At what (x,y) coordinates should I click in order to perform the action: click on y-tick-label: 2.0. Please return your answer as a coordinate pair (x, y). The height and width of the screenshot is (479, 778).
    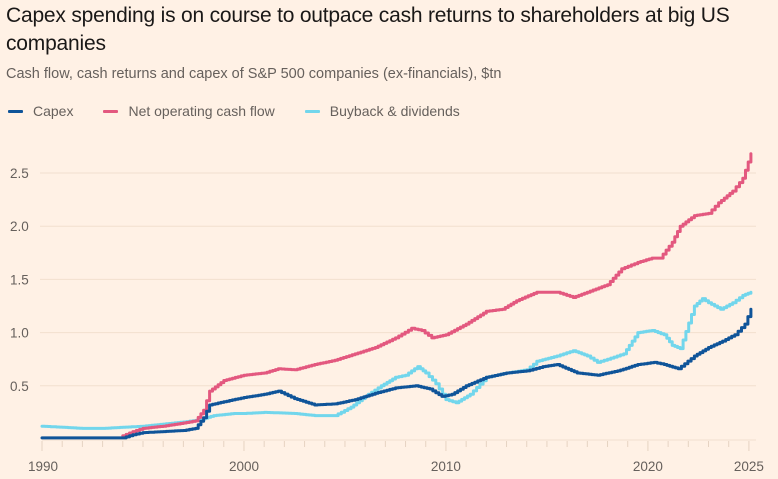
    Looking at the image, I should click on (19, 226).